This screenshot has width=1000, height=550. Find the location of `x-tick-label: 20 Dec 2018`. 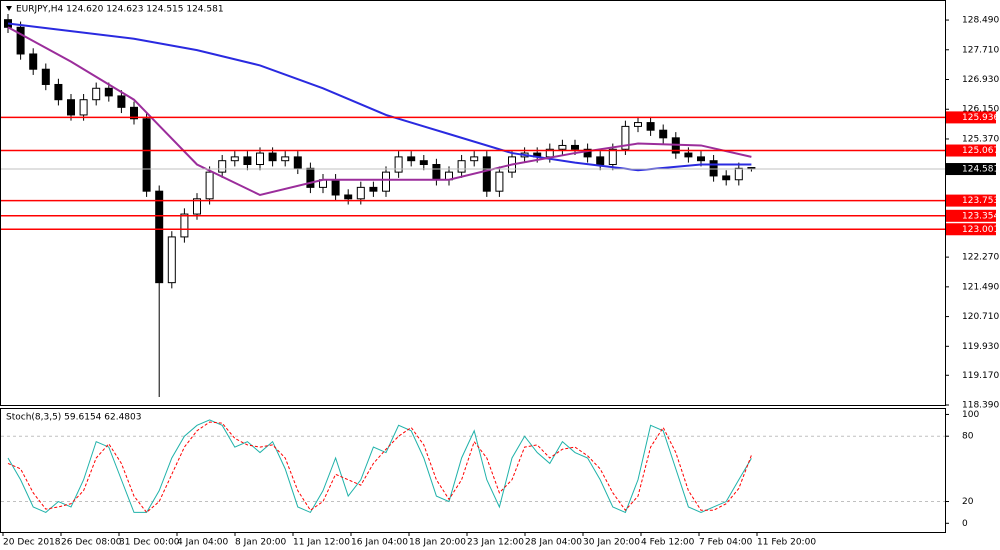

x-tick-label: 20 Dec 2018 is located at coordinates (32, 543).